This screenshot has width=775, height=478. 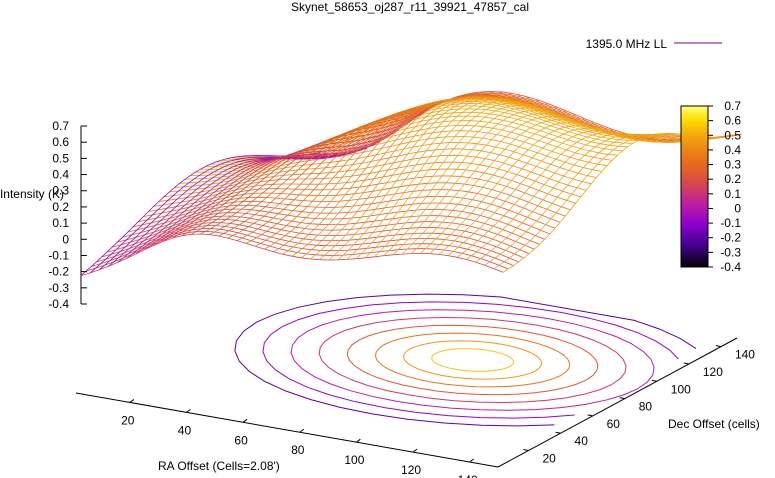 I want to click on x-tick-label: 100, so click(x=354, y=460).